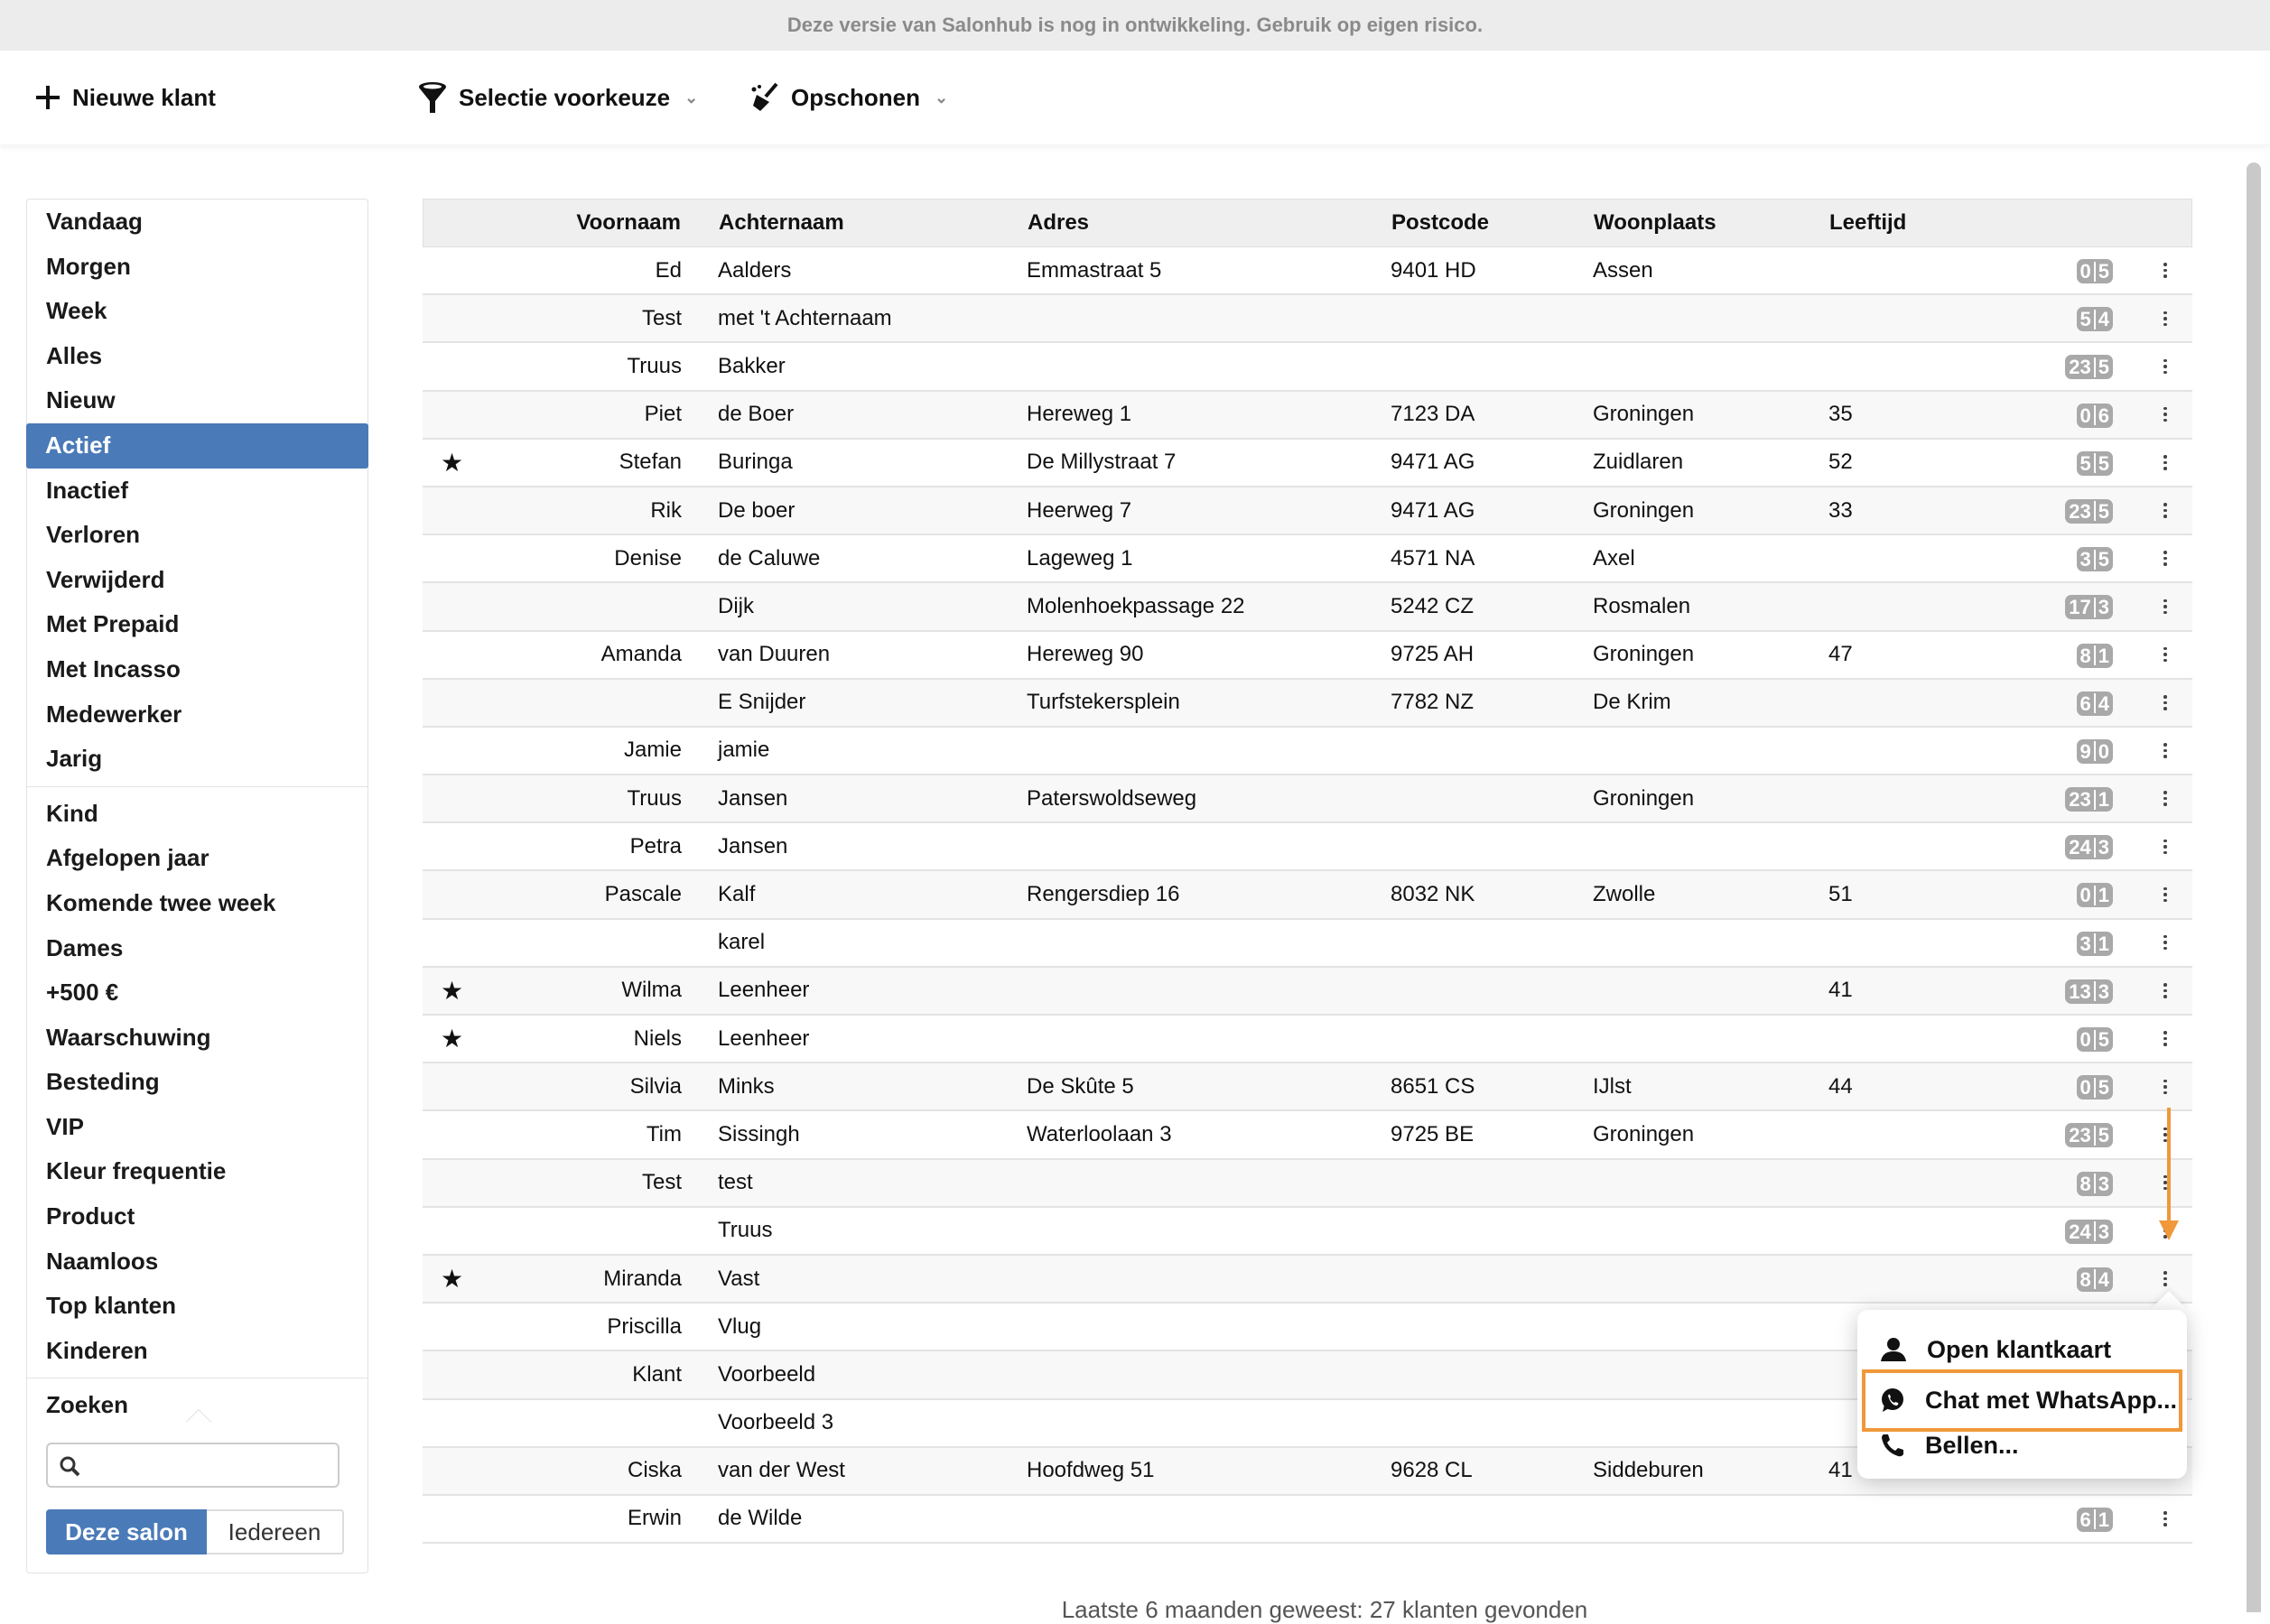 This screenshot has width=2270, height=1624. Describe the element at coordinates (111, 1306) in the screenshot. I see `sidebar-item: Top klanten` at that location.